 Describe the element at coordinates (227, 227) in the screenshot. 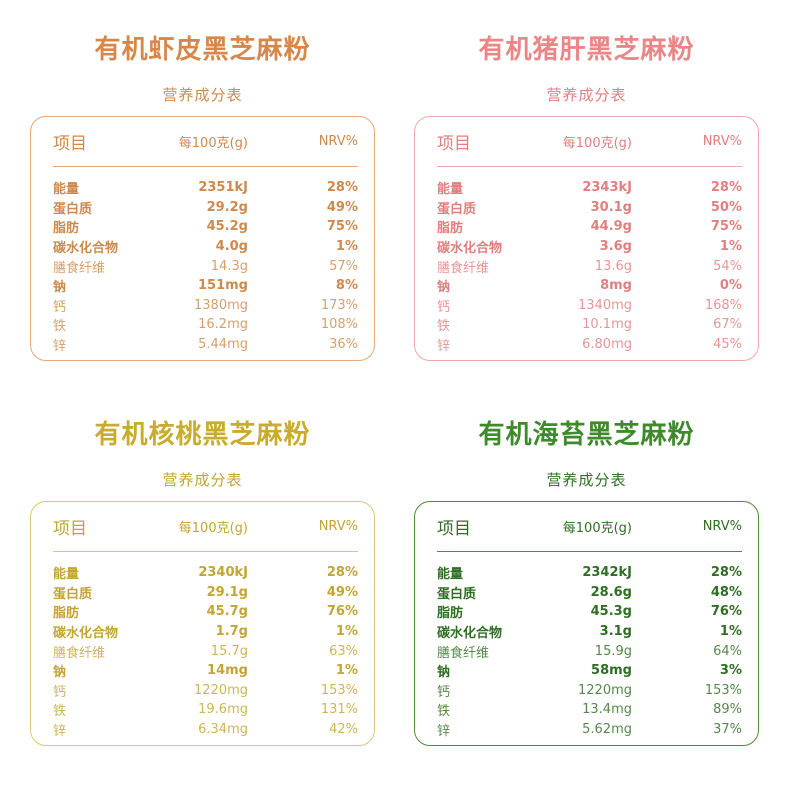

I see `nutrient-value: 45.2g` at that location.